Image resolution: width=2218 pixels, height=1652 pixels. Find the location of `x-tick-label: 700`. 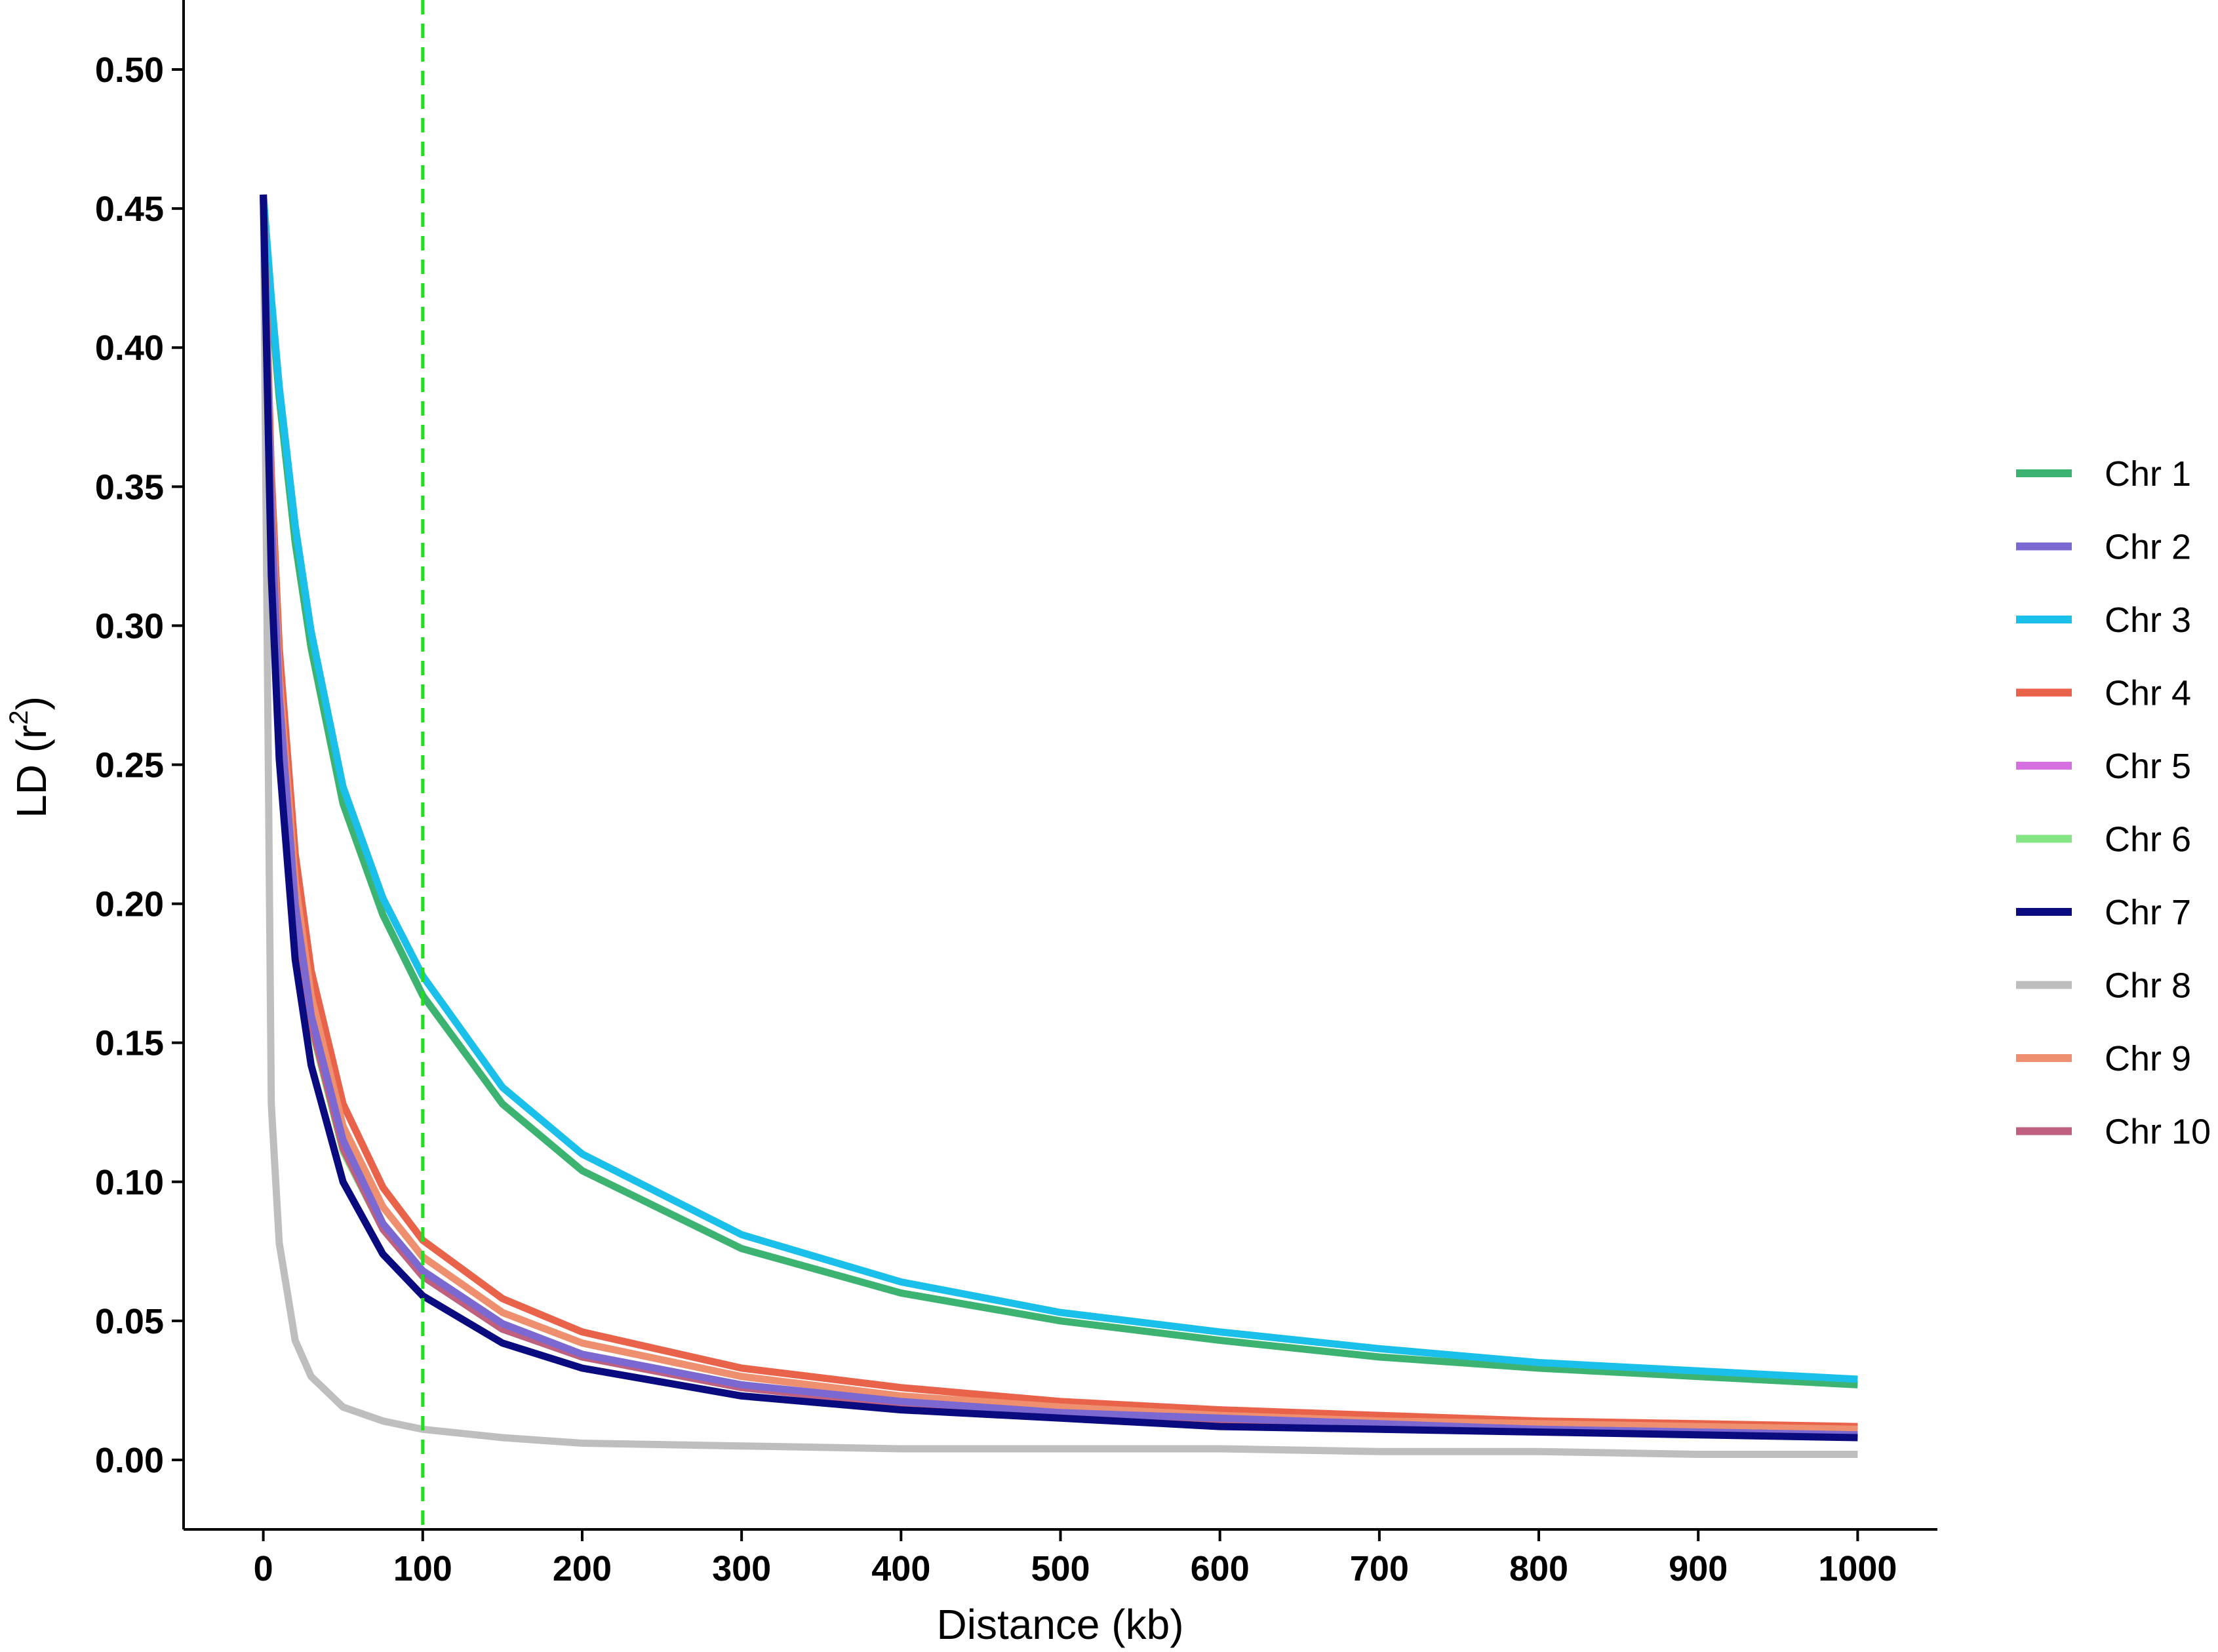

x-tick-label: 700 is located at coordinates (1380, 1568).